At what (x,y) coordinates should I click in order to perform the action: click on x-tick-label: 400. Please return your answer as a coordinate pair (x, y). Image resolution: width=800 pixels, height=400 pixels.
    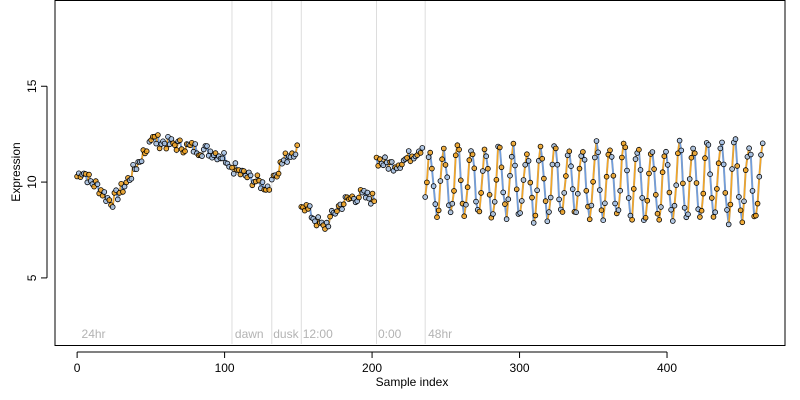
    Looking at the image, I should click on (667, 368).